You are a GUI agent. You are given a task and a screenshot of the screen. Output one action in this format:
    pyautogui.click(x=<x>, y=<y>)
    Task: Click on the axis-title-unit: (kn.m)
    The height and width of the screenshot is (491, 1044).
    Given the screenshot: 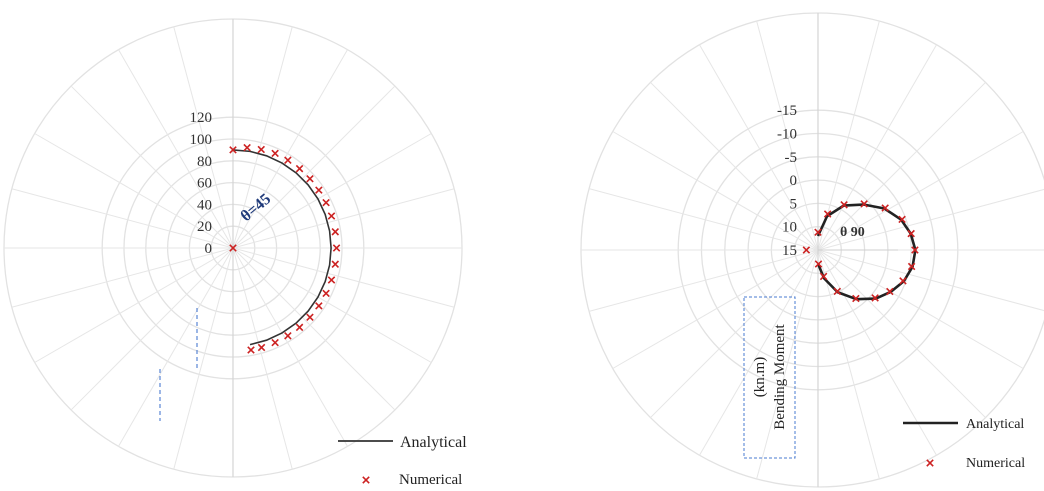 What is the action you would take?
    pyautogui.click(x=760, y=377)
    